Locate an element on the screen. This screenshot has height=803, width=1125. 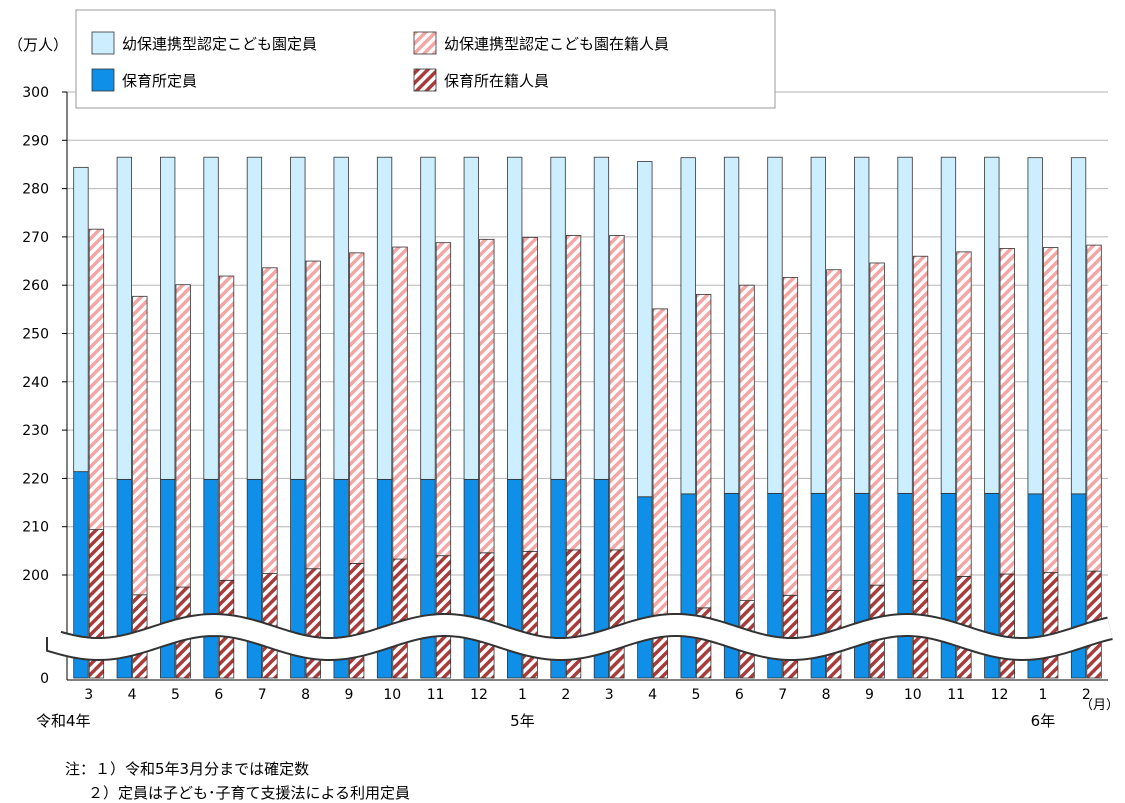
note-1: 注：１）令和5年3月分までは確定数 is located at coordinates (187, 769).